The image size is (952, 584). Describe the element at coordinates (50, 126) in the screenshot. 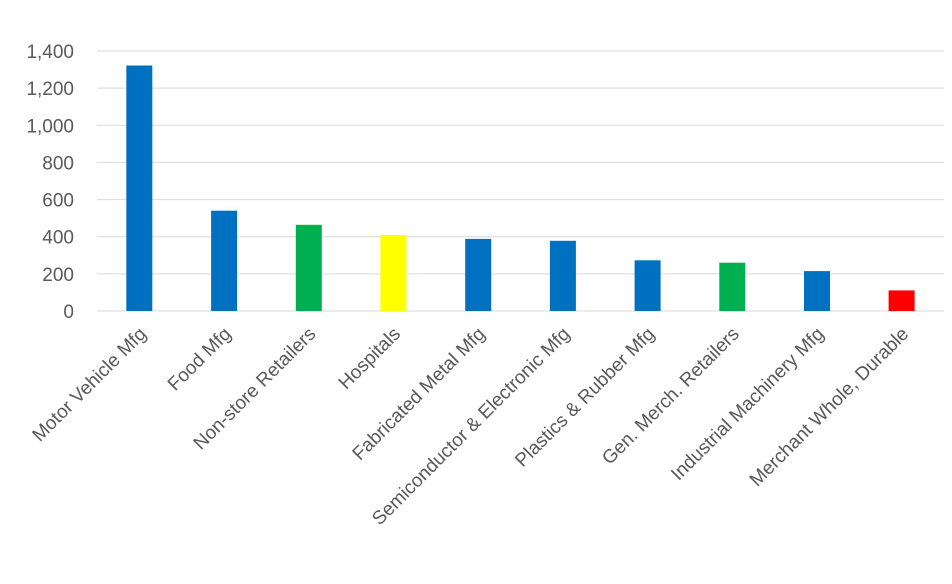

I see `y-tick-label: 1,000` at that location.